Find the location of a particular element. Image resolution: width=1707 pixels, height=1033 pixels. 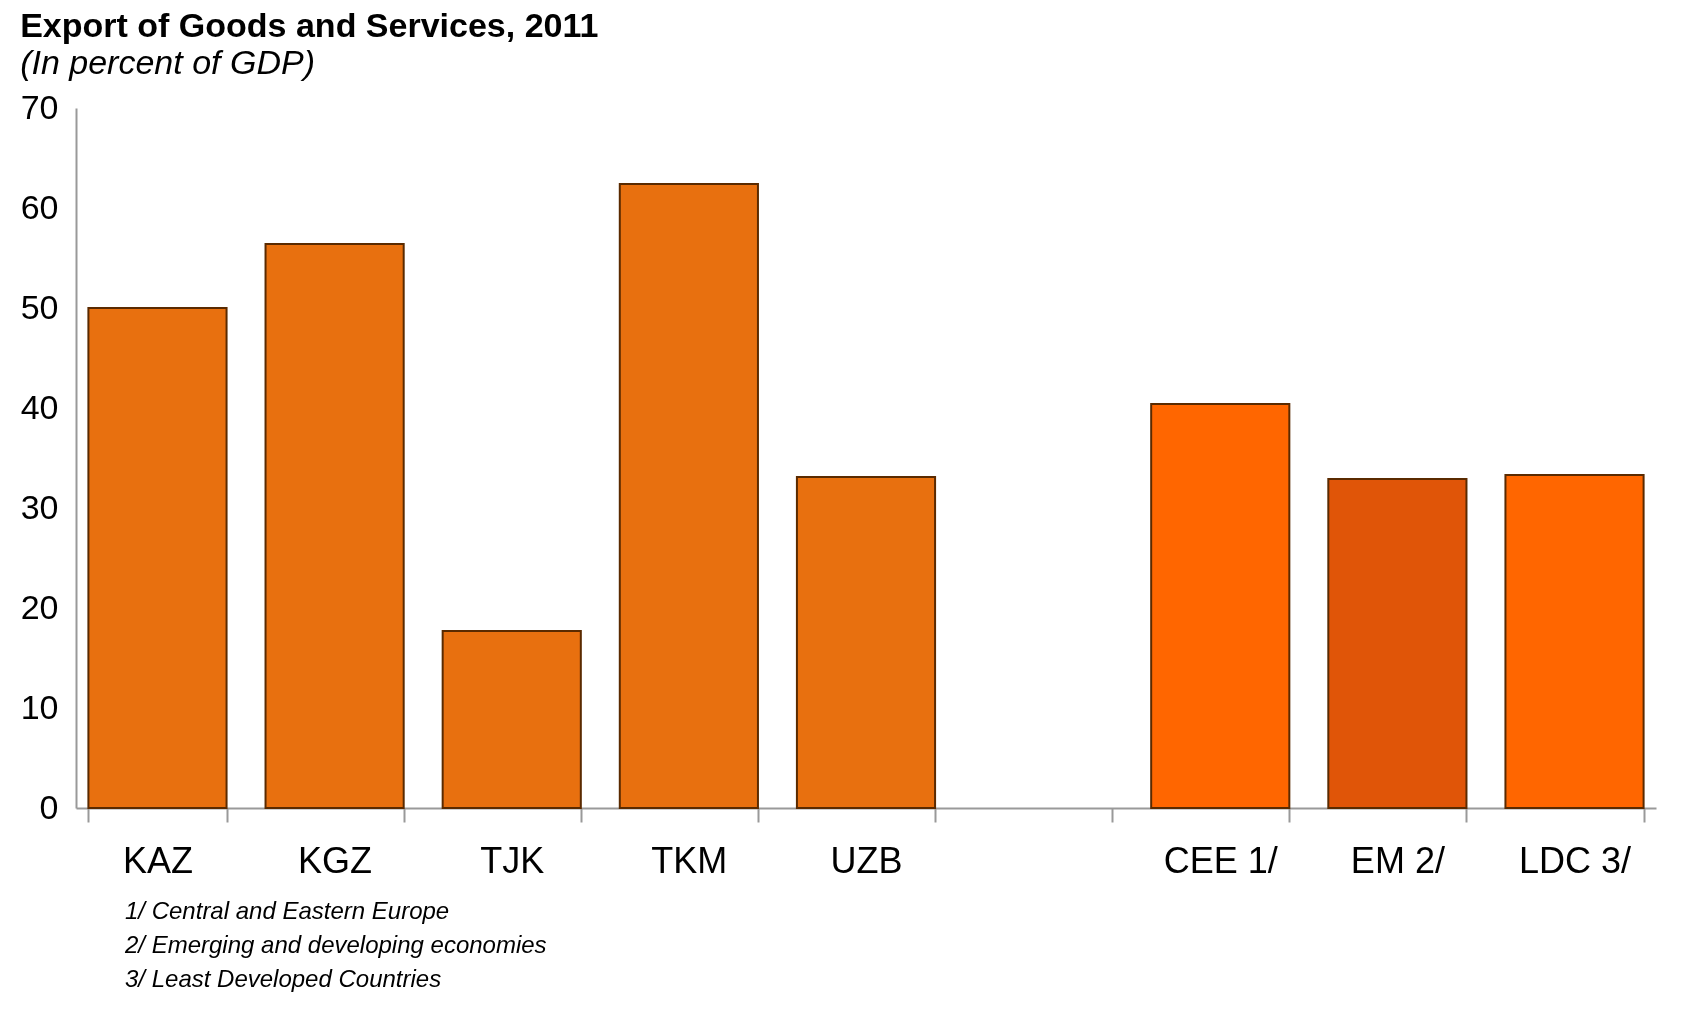

x-tick-label: KAZ is located at coordinates (157, 860).